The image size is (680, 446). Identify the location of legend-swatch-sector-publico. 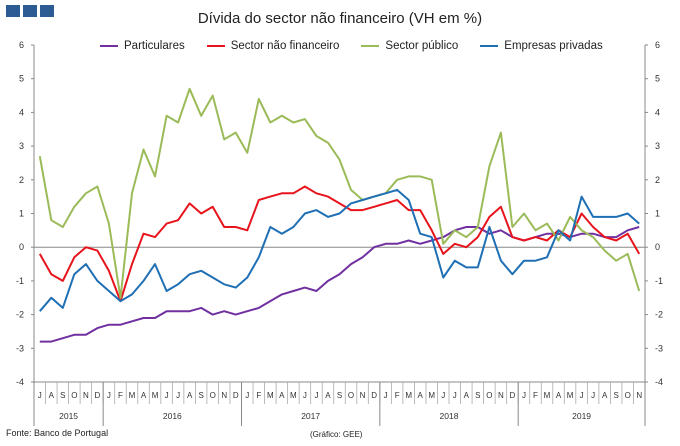
(370, 46).